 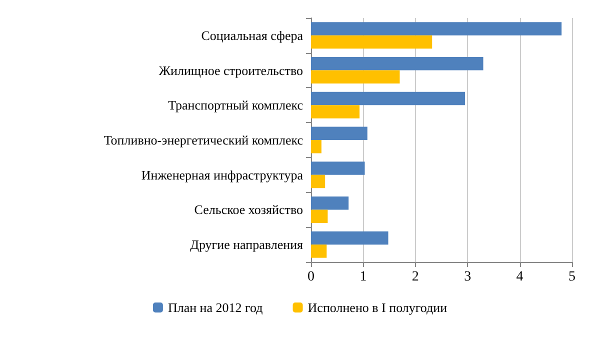 I want to click on x-tick-label: 5, so click(x=572, y=277).